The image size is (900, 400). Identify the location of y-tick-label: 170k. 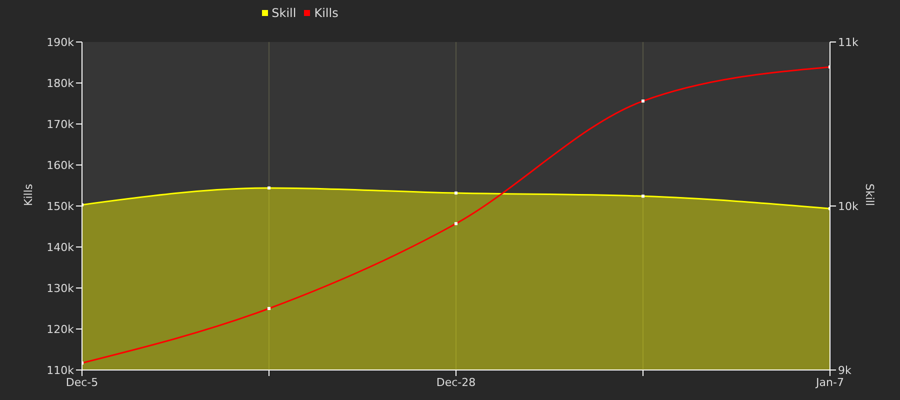
(60, 124).